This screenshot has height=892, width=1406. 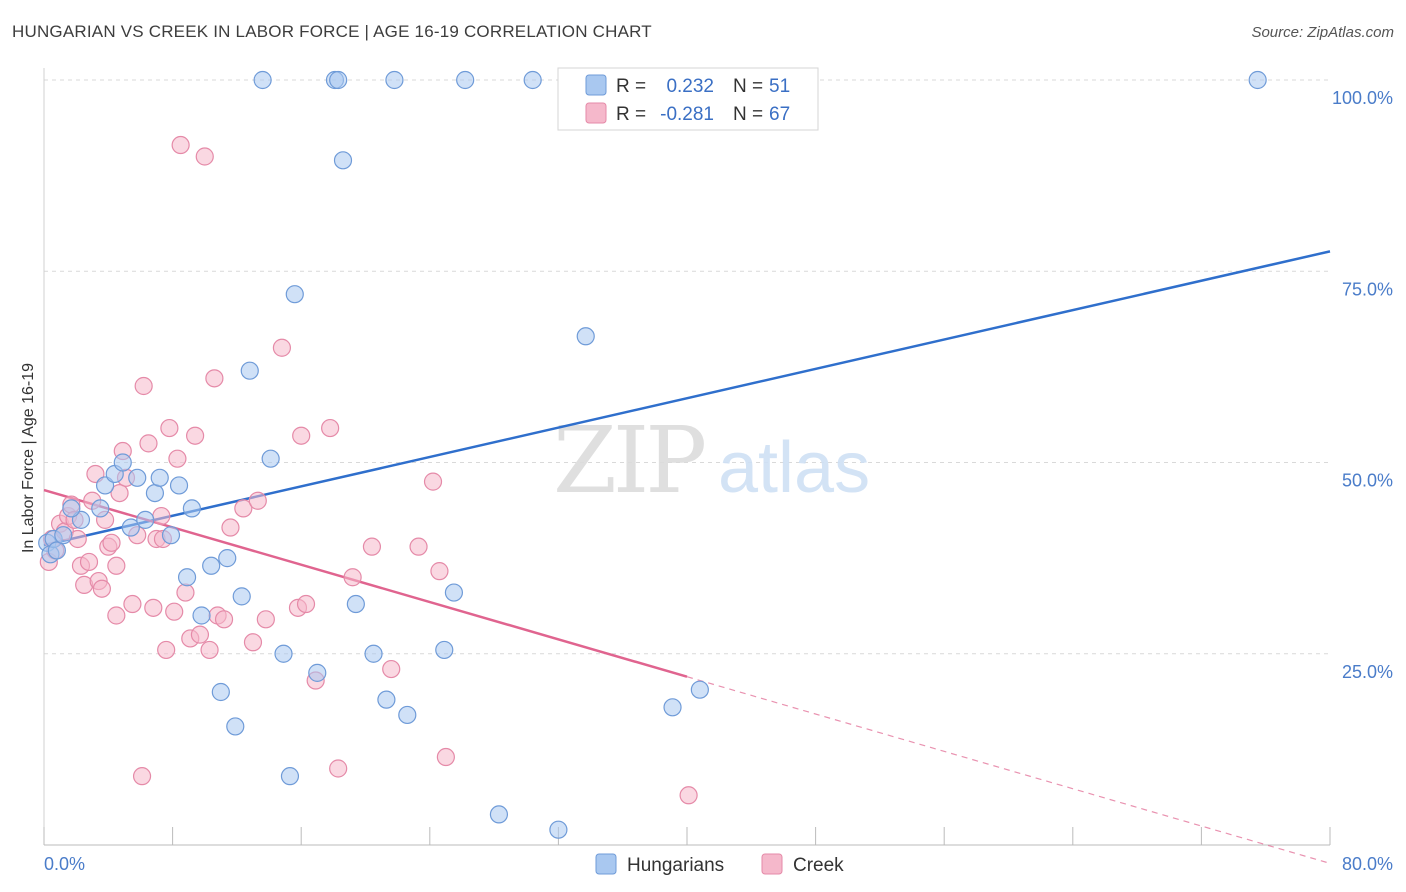 What do you see at coordinates (748, 86) in the screenshot?
I see `legend-n-label-1: N =` at bounding box center [748, 86].